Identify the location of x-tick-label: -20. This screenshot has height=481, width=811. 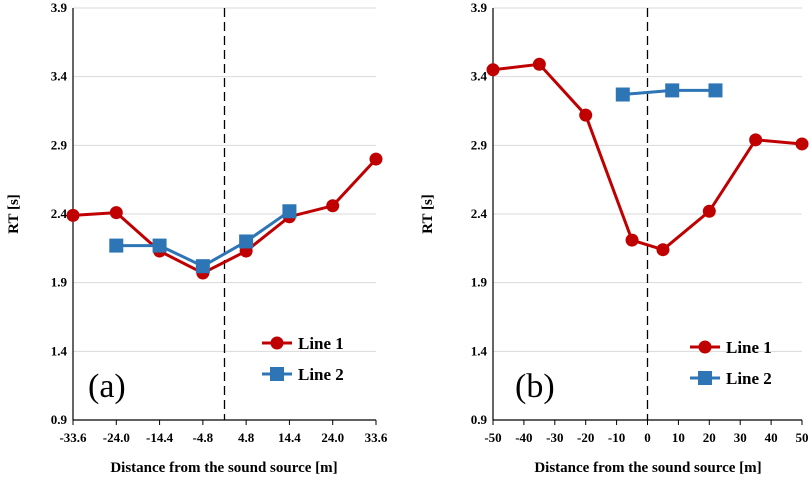
(585, 437).